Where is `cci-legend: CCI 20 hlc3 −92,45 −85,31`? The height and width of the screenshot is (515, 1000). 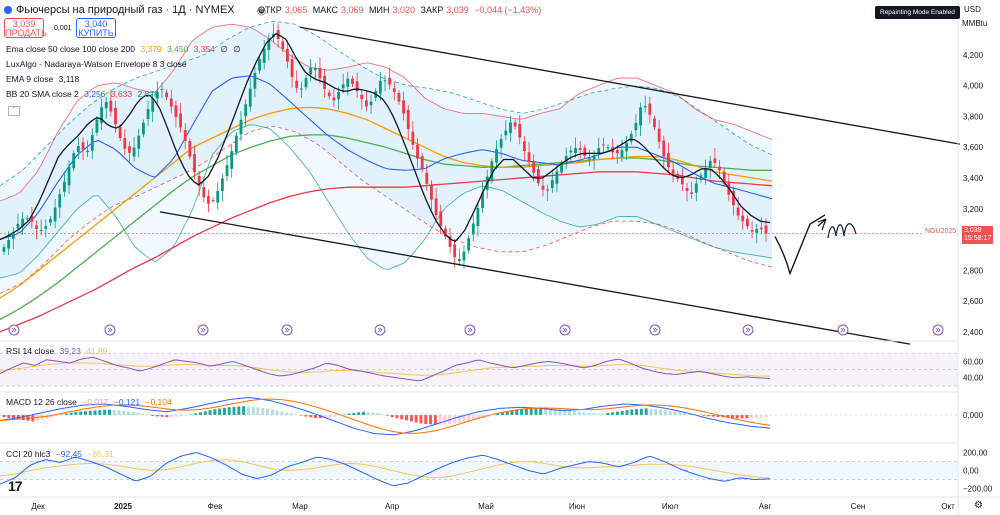
cci-legend: CCI 20 hlc3 −92,45 −85,31 is located at coordinates (61, 454).